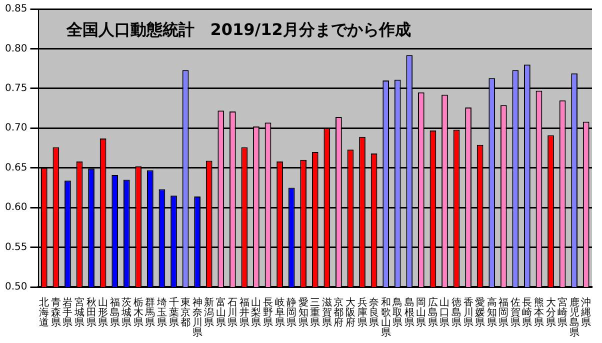 The image size is (602, 343). I want to click on x-tick-label: 富山県, so click(221, 312).